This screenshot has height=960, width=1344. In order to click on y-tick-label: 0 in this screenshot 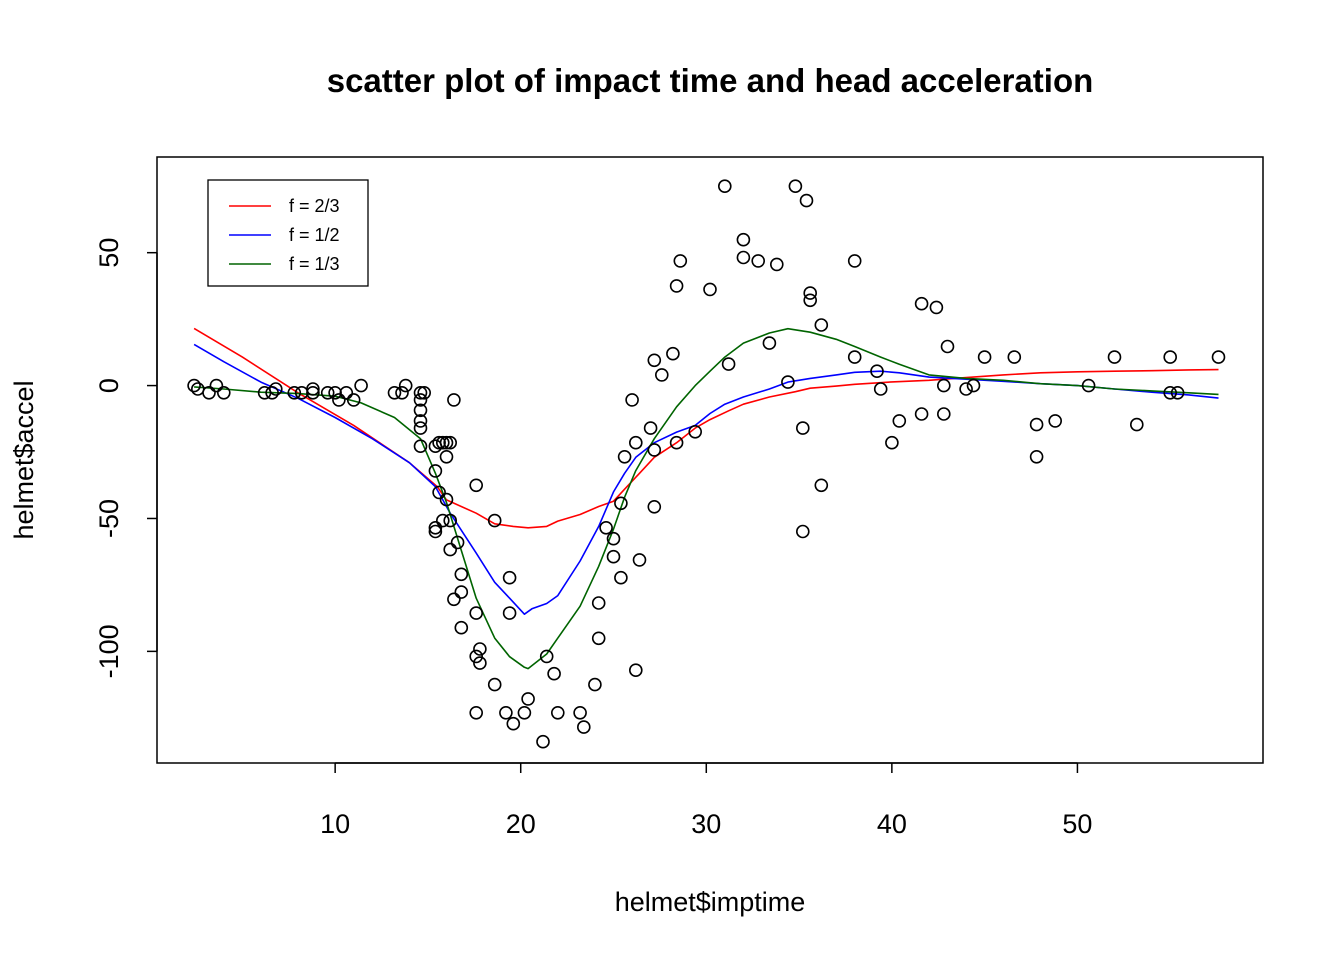, I will do `click(109, 385)`.